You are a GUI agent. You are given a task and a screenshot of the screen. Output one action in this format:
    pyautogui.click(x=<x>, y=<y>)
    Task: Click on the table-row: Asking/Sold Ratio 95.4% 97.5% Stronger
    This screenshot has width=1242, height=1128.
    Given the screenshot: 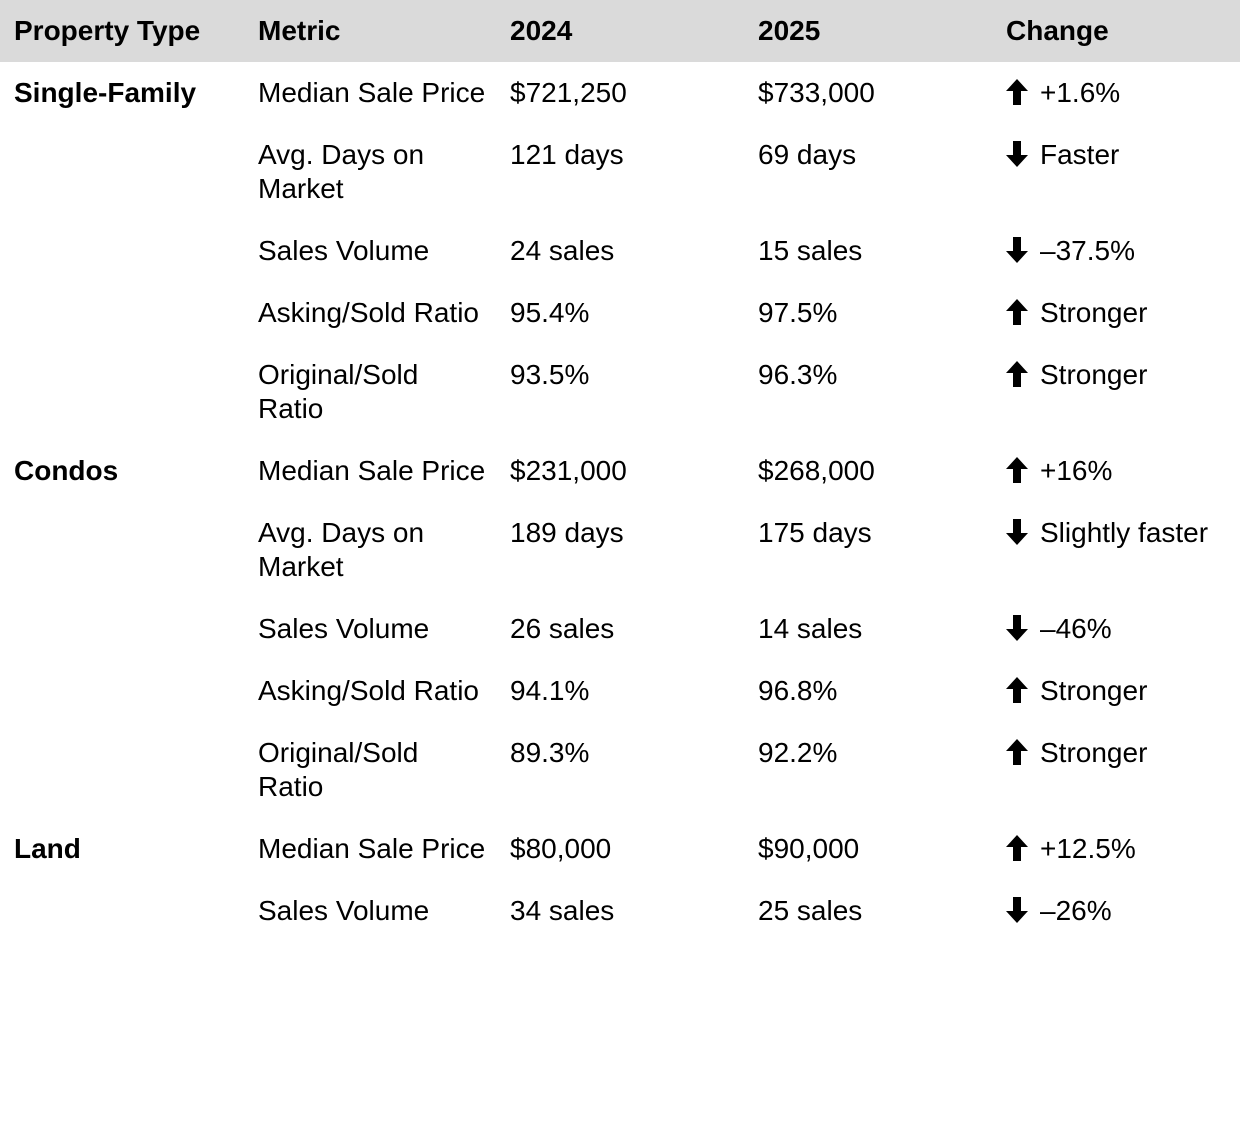 What is the action you would take?
    pyautogui.click(x=620, y=313)
    